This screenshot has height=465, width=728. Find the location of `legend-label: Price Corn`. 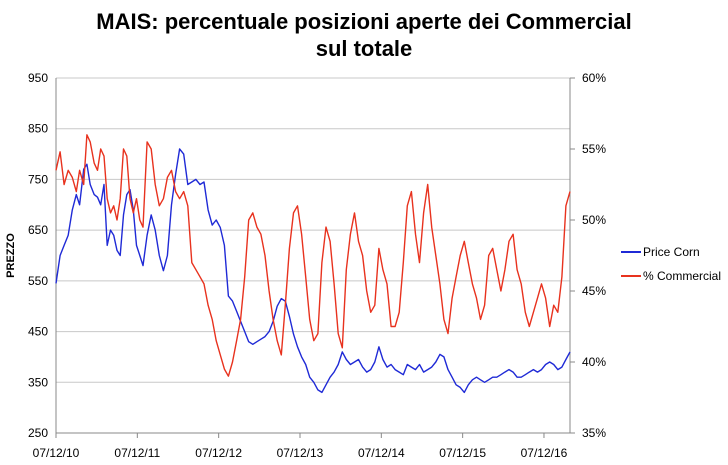

legend-label: Price Corn is located at coordinates (671, 252).